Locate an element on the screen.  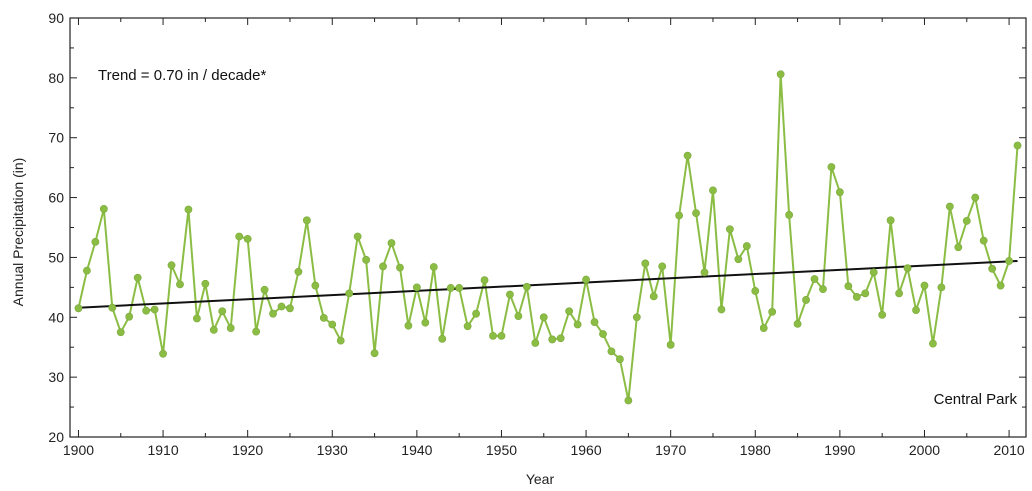
x-tick-label: 2000 is located at coordinates (924, 450).